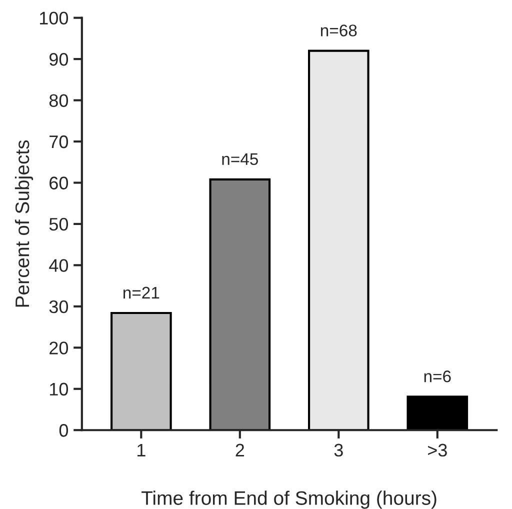 Image resolution: width=512 pixels, height=509 pixels. Describe the element at coordinates (24, 223) in the screenshot. I see `y-axis-title: Percent of Subjects` at that location.